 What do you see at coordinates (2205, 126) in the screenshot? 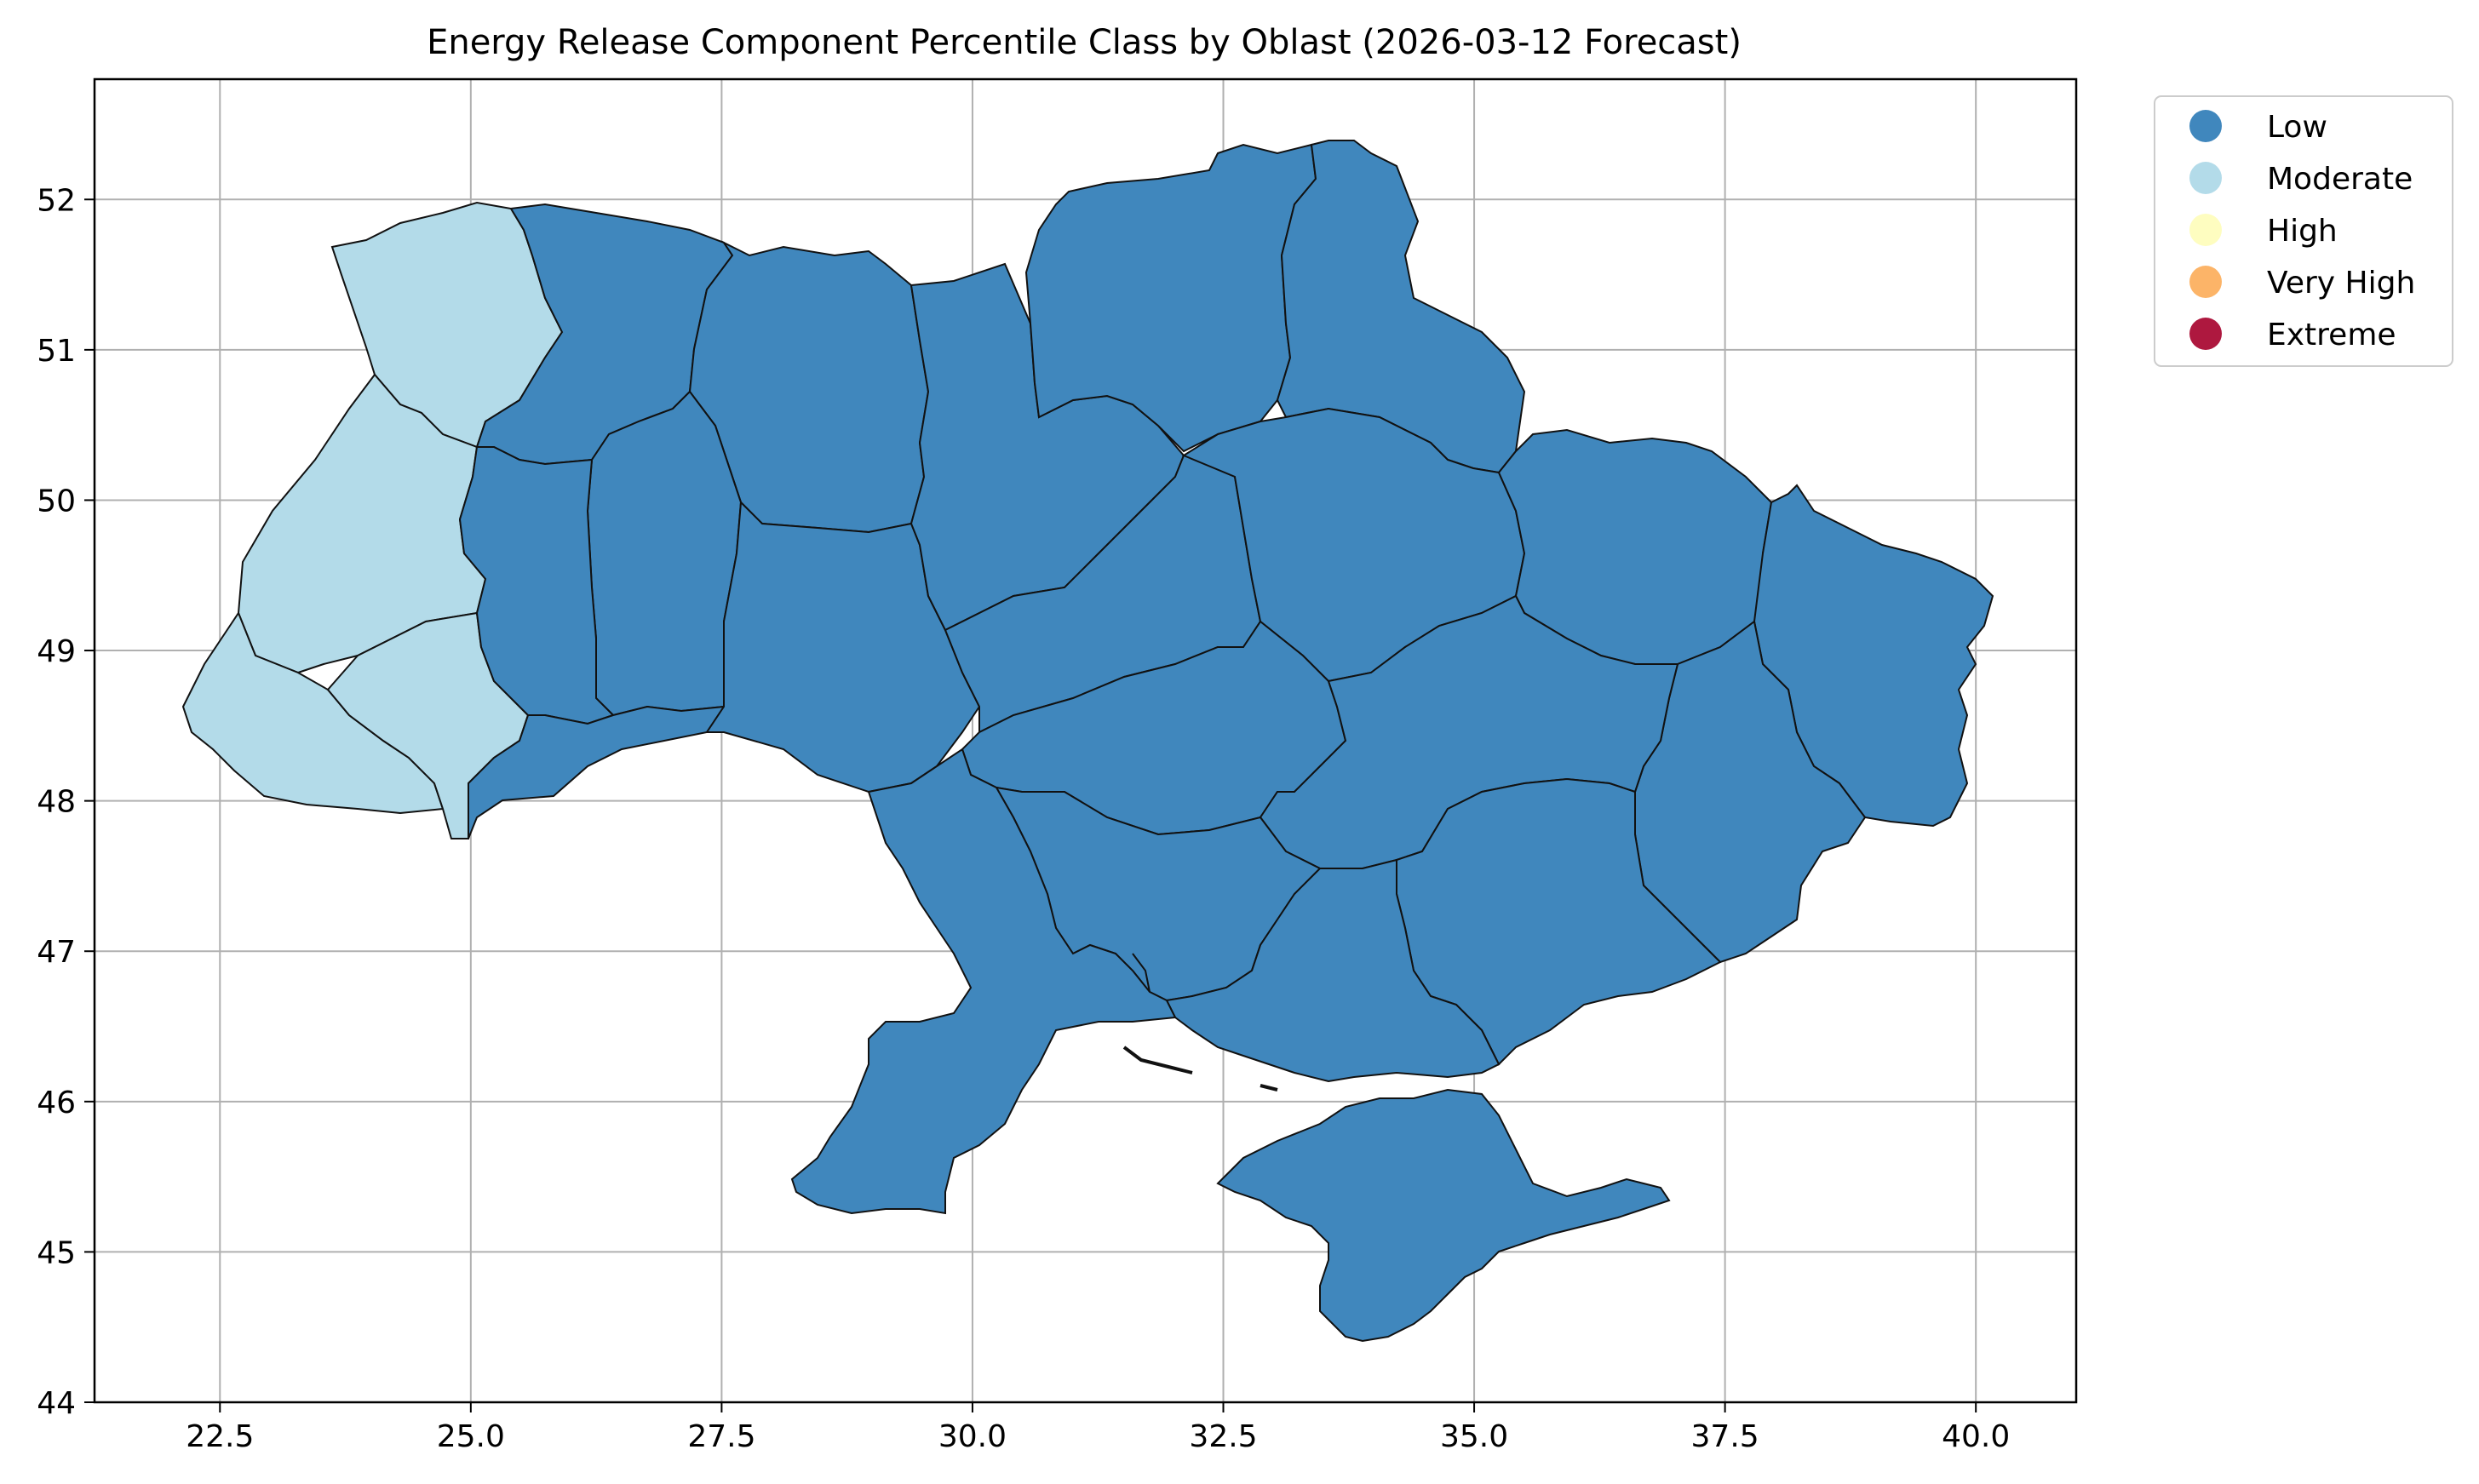
I see `legend-marker-low` at bounding box center [2205, 126].